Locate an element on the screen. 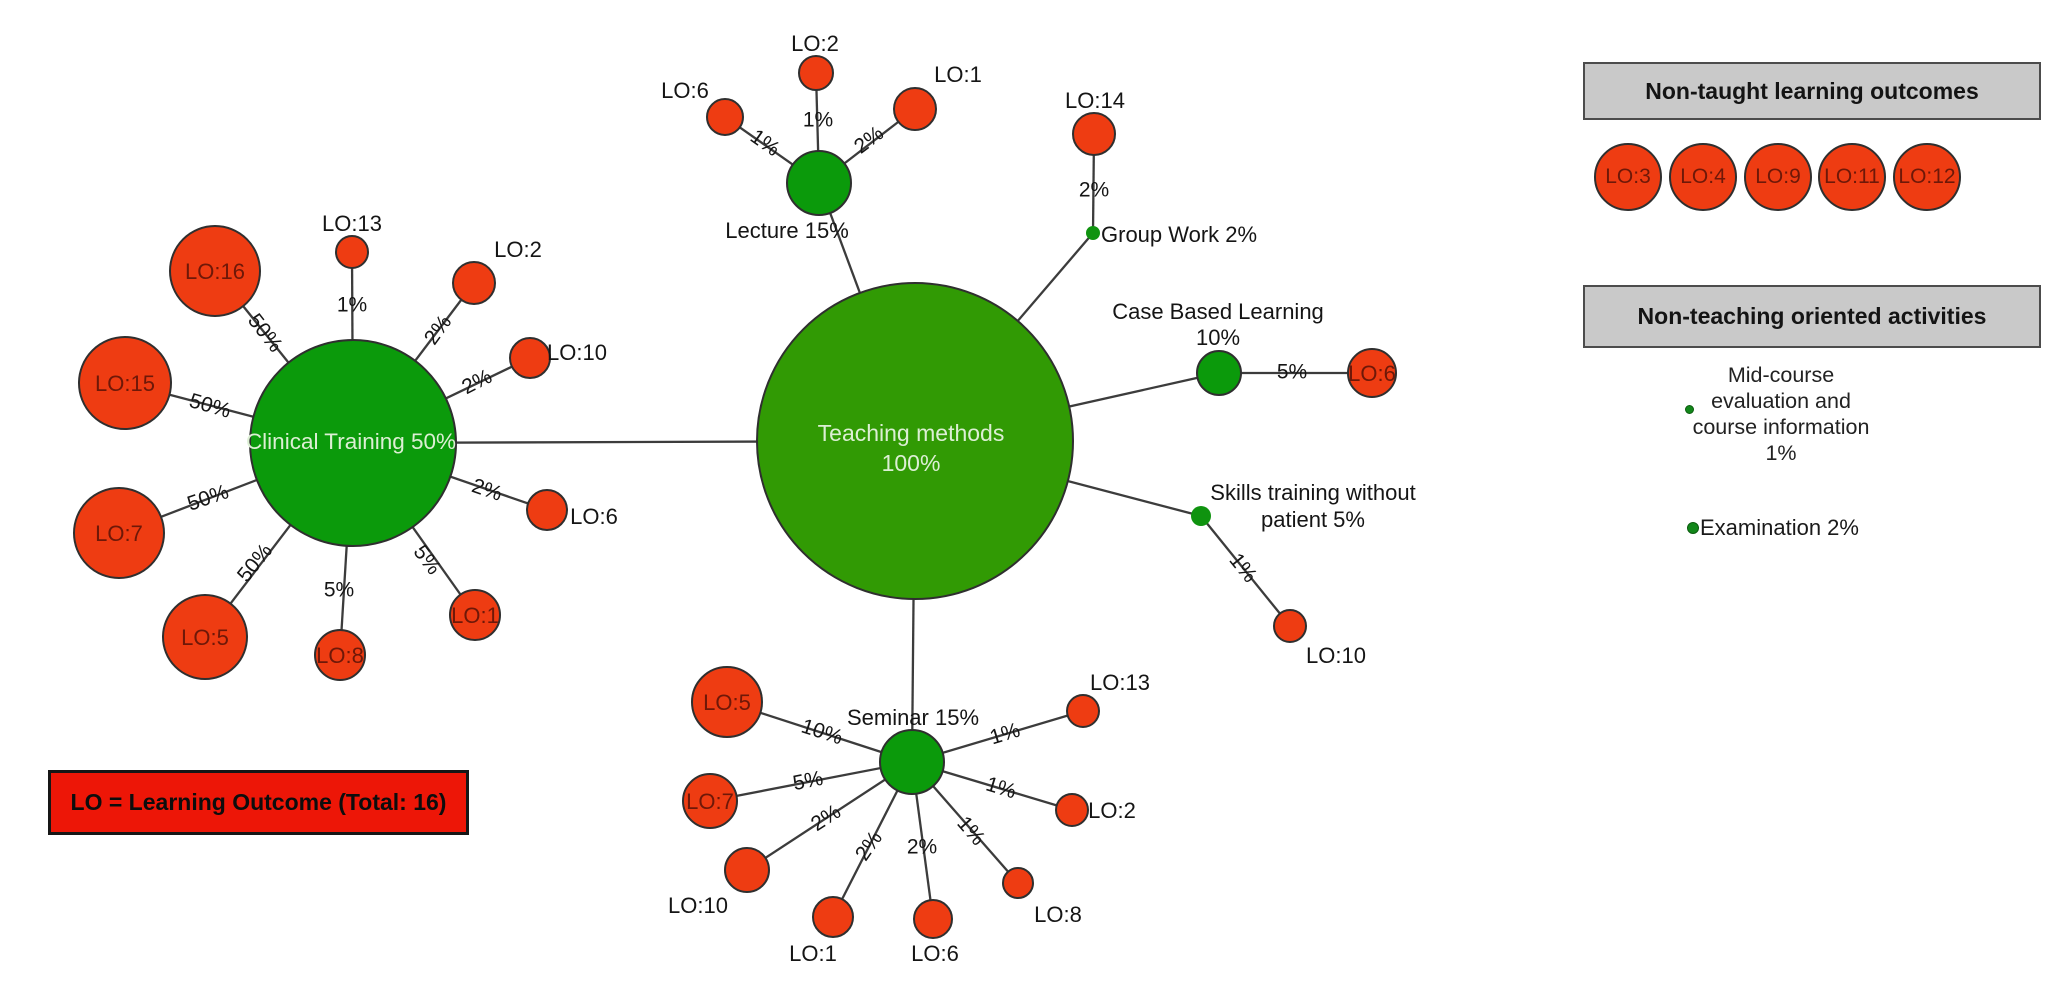 This screenshot has width=2059, height=1001. node-label-lo6c: LO:6 is located at coordinates (594, 516).